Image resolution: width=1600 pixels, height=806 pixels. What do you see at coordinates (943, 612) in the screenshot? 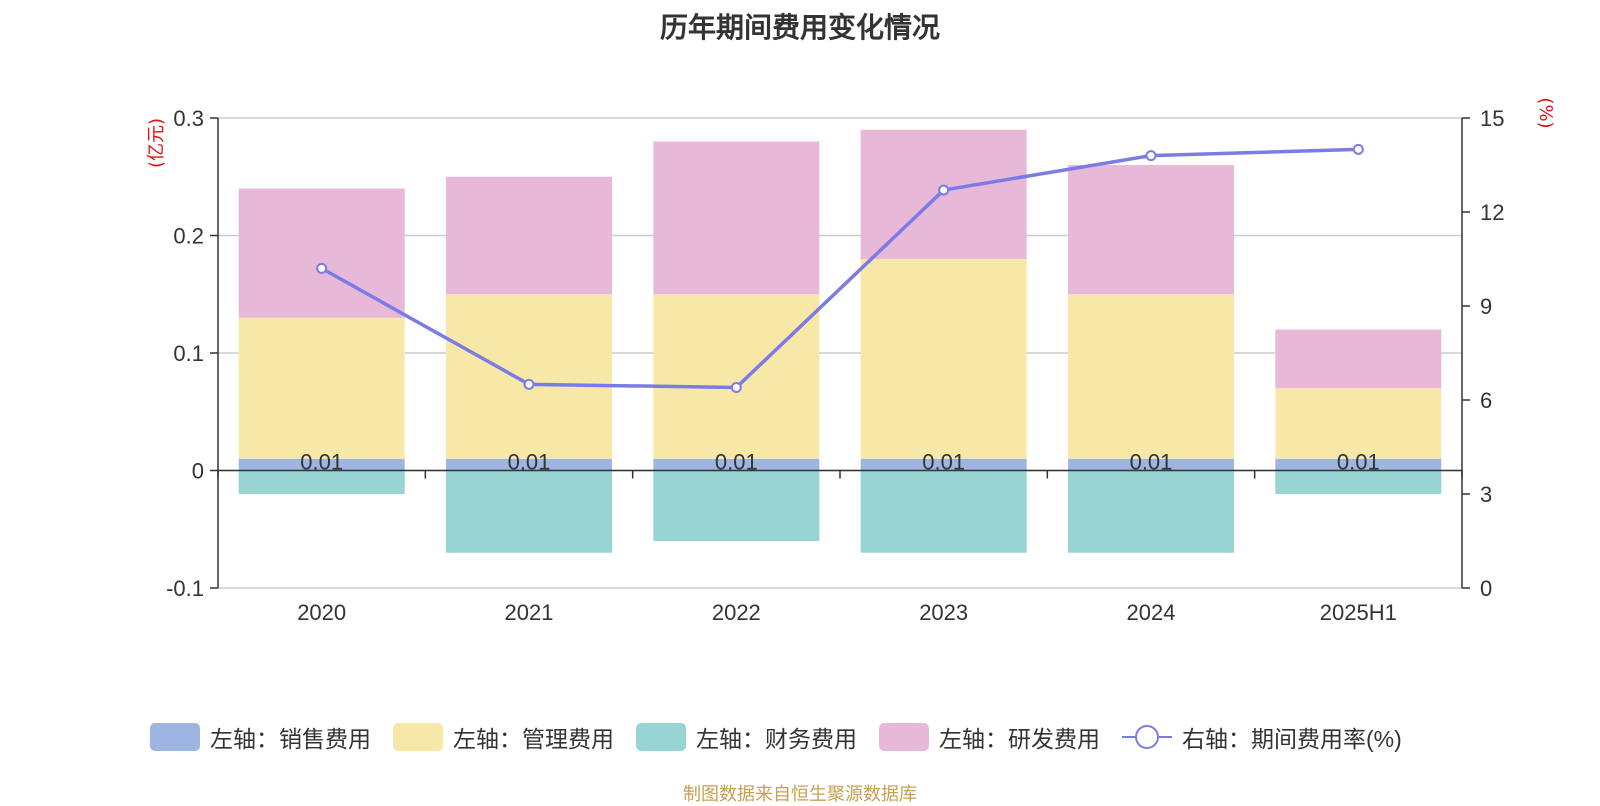
I see `x-axis-category-label: 2023` at bounding box center [943, 612].